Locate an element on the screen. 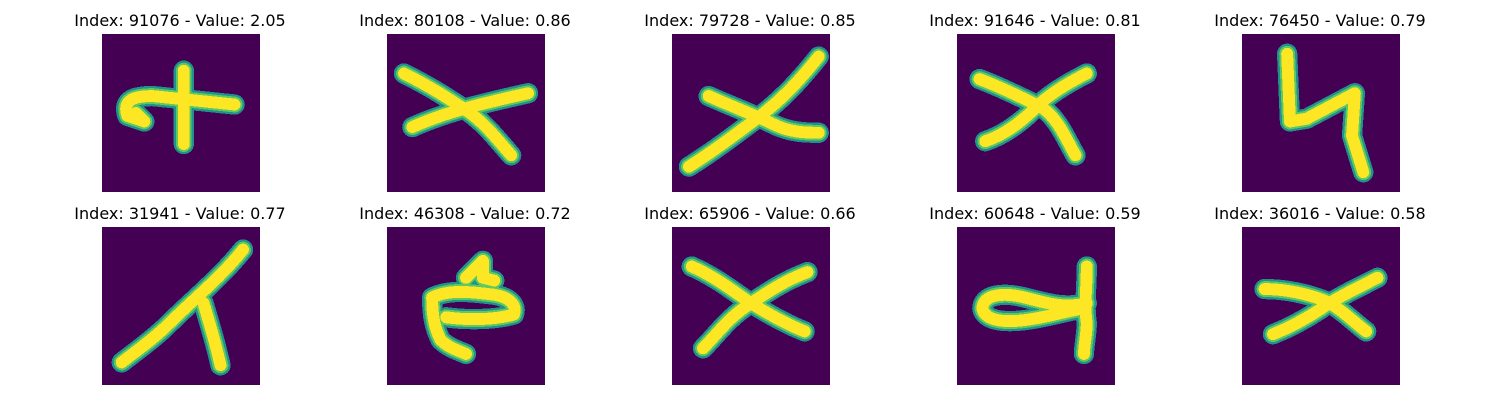 The image size is (1500, 400). tile-title: Index: 76450 - Value: 0.79 is located at coordinates (1320, 20).